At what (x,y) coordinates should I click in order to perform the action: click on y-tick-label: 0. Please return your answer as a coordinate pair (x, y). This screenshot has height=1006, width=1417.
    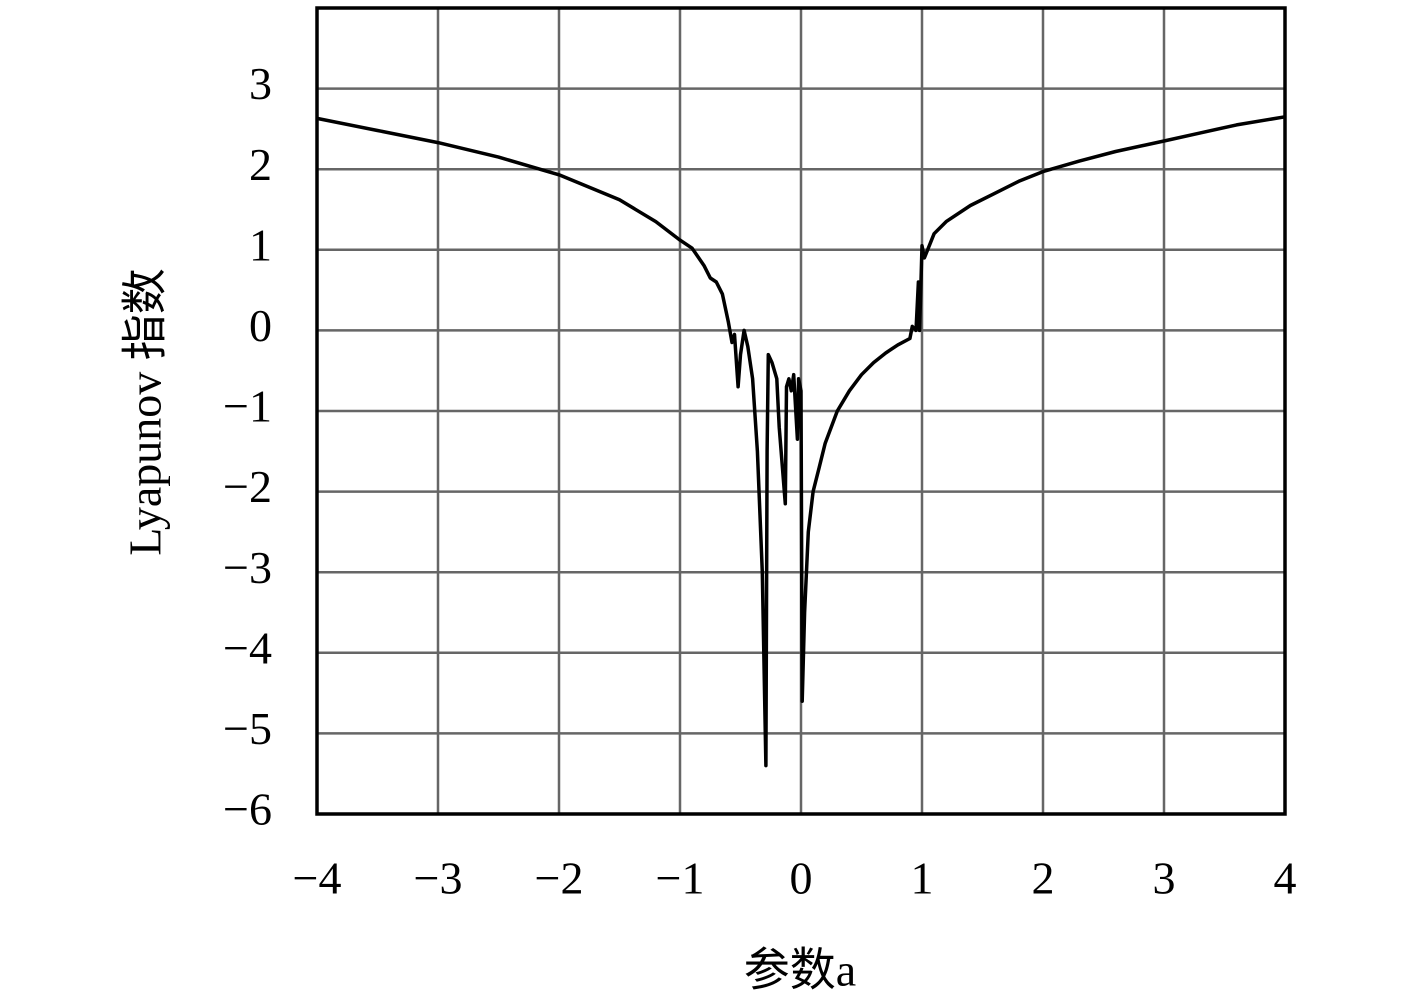
    Looking at the image, I should click on (260, 325).